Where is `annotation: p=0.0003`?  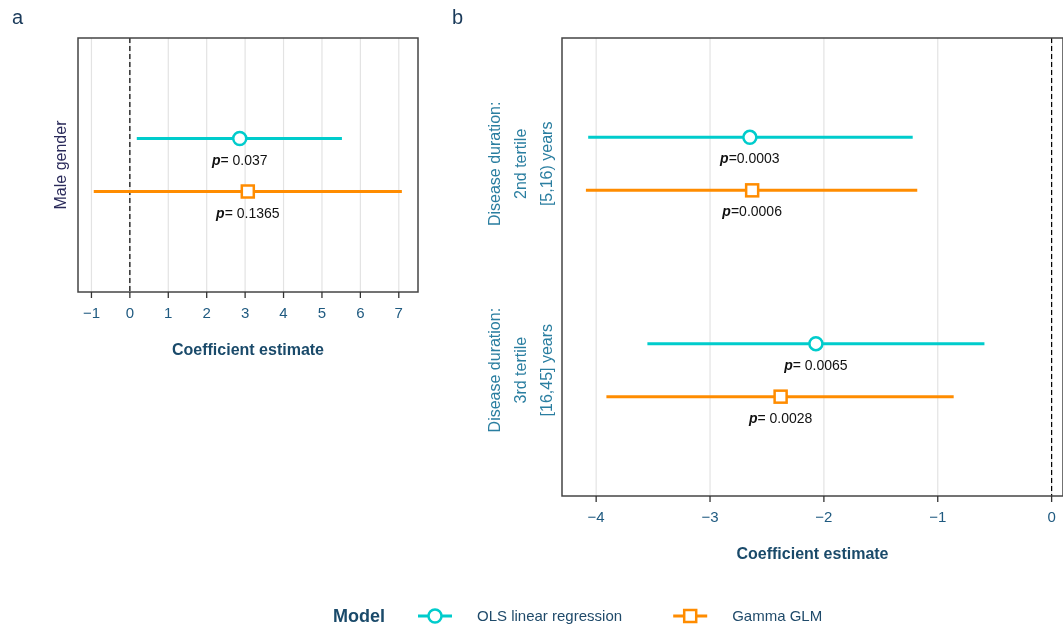
annotation: p=0.0003 is located at coordinates (749, 158).